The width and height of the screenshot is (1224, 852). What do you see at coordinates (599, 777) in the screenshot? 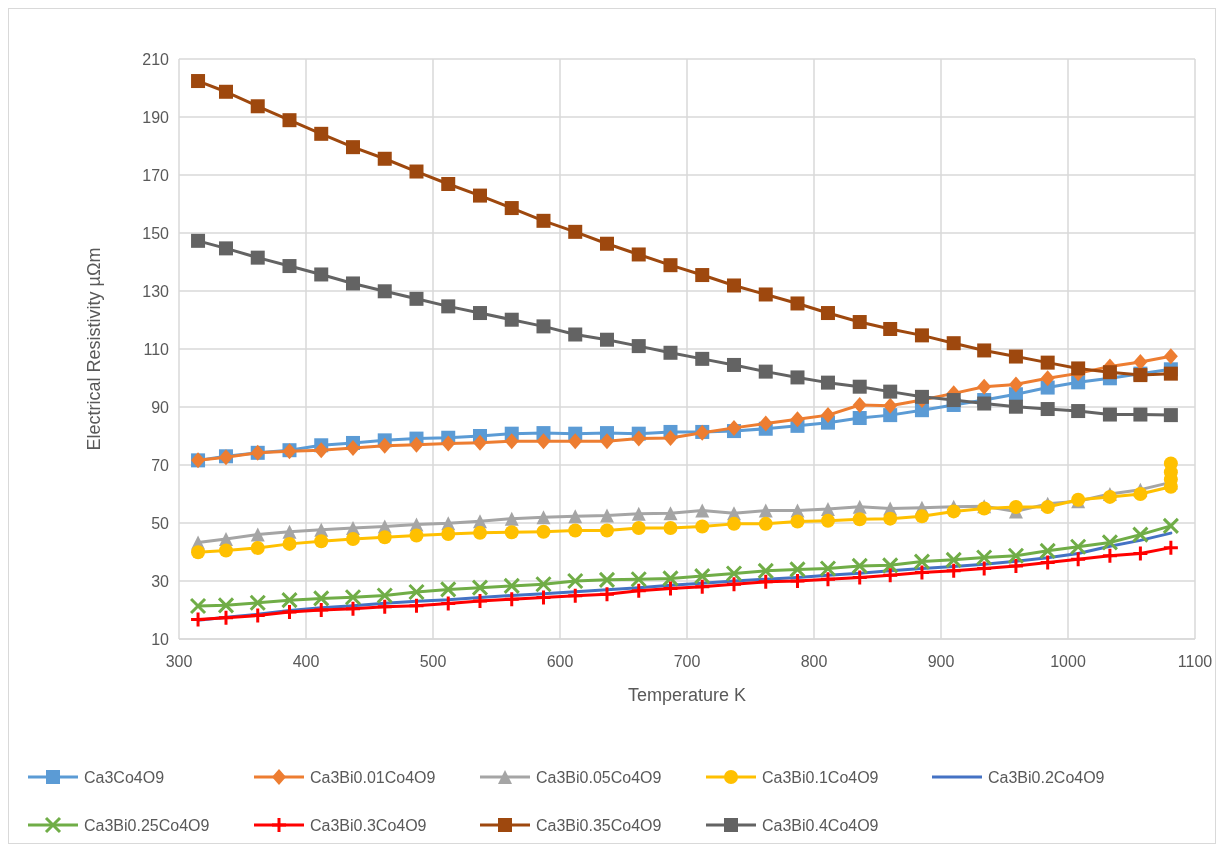
I see `legend-label: Ca3Bi0.05Co4O9` at bounding box center [599, 777].